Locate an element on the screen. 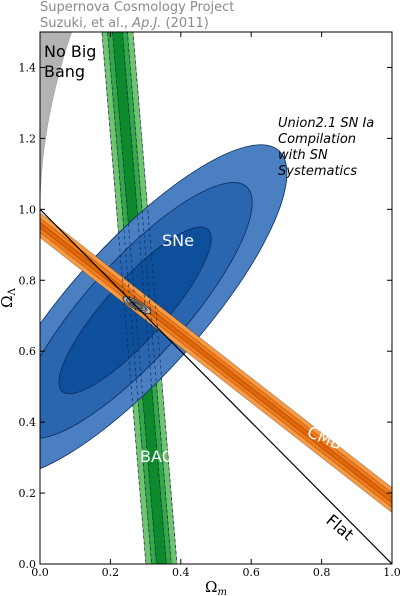 The height and width of the screenshot is (596, 402). y-tick-label-1-2: 1.2 is located at coordinates (28, 138).